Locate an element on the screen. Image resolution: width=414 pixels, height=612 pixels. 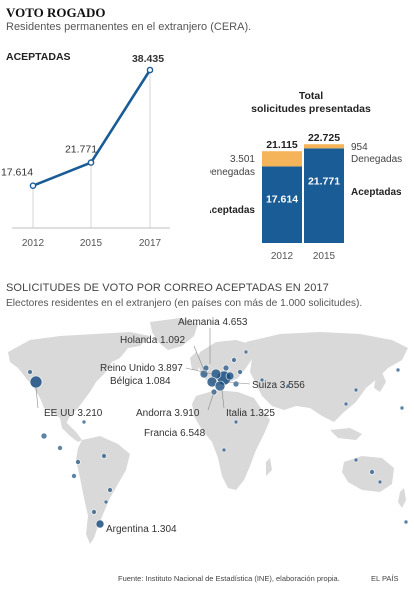
land-asia is located at coordinates (327, 377).